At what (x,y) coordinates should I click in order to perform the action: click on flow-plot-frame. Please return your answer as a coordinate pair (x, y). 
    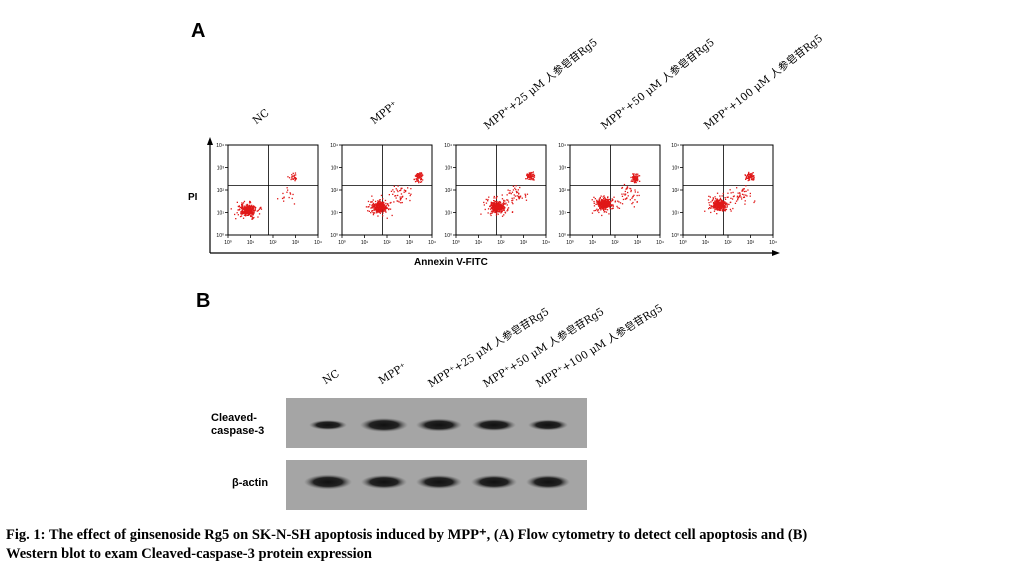
    Looking at the image, I should click on (387, 190).